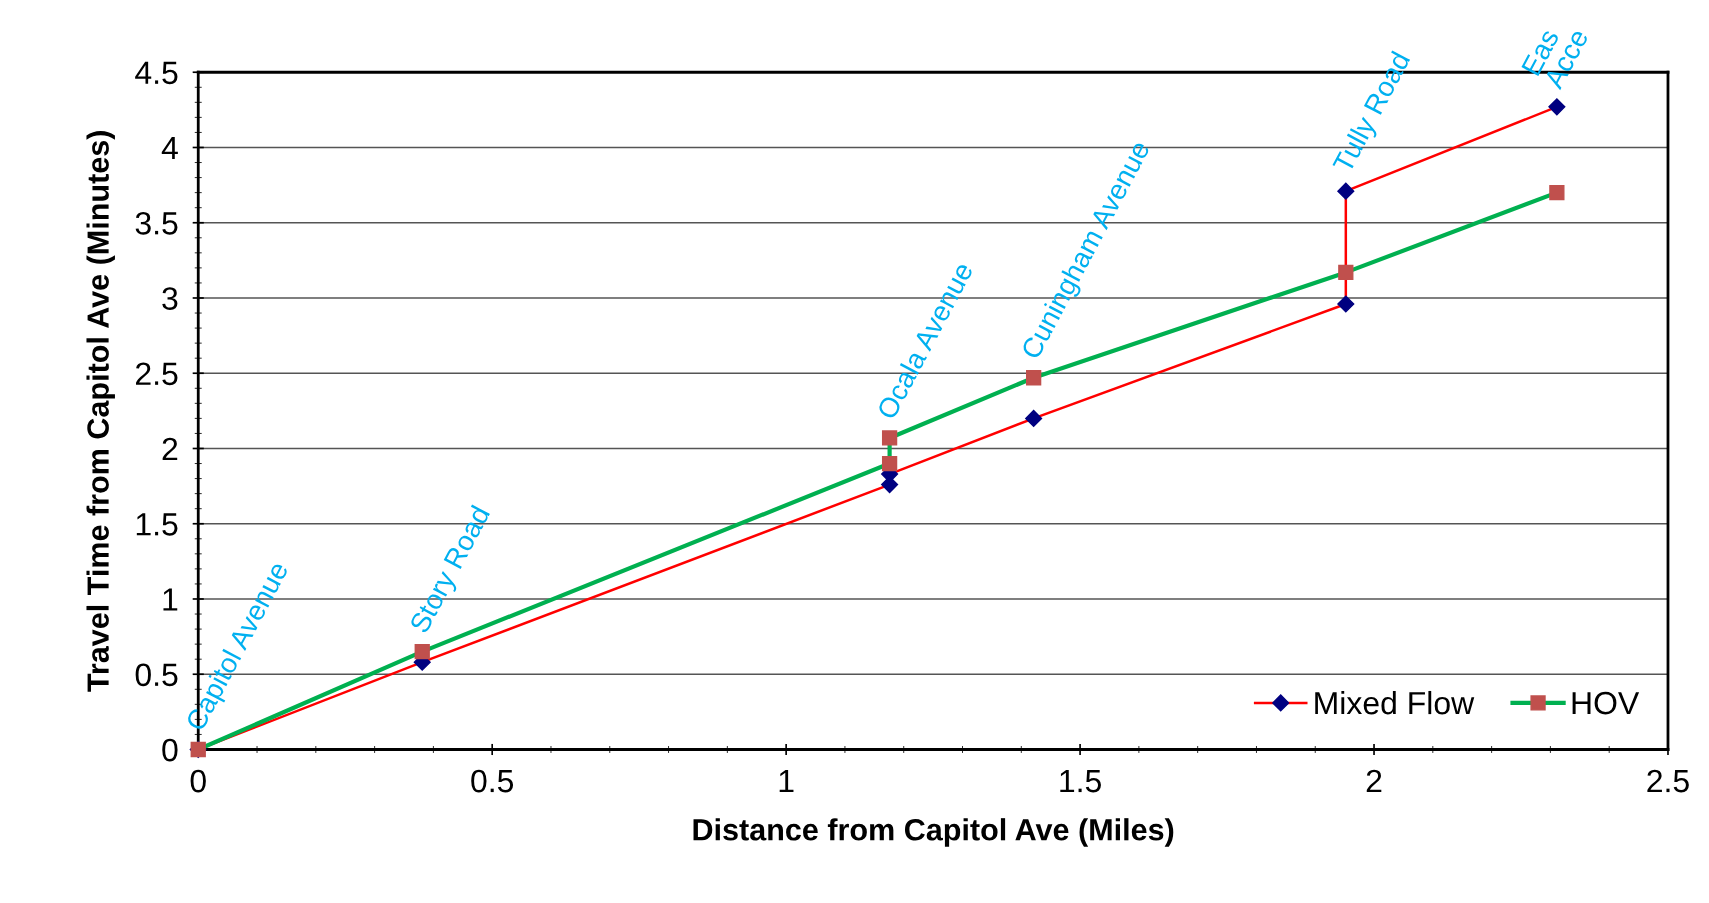 Image resolution: width=1709 pixels, height=903 pixels. Describe the element at coordinates (156, 223) in the screenshot. I see `y-tick-label: 3.5` at that location.